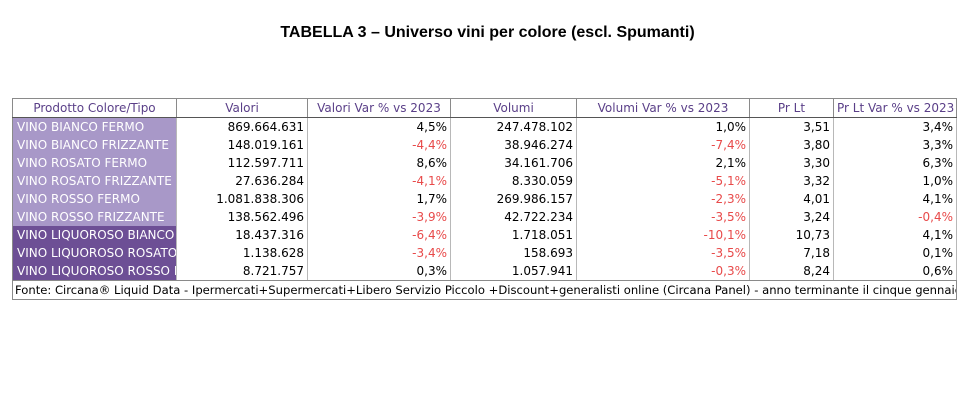 This screenshot has width=975, height=407. I want to click on cell-valori: 138.562.496, so click(242, 217).